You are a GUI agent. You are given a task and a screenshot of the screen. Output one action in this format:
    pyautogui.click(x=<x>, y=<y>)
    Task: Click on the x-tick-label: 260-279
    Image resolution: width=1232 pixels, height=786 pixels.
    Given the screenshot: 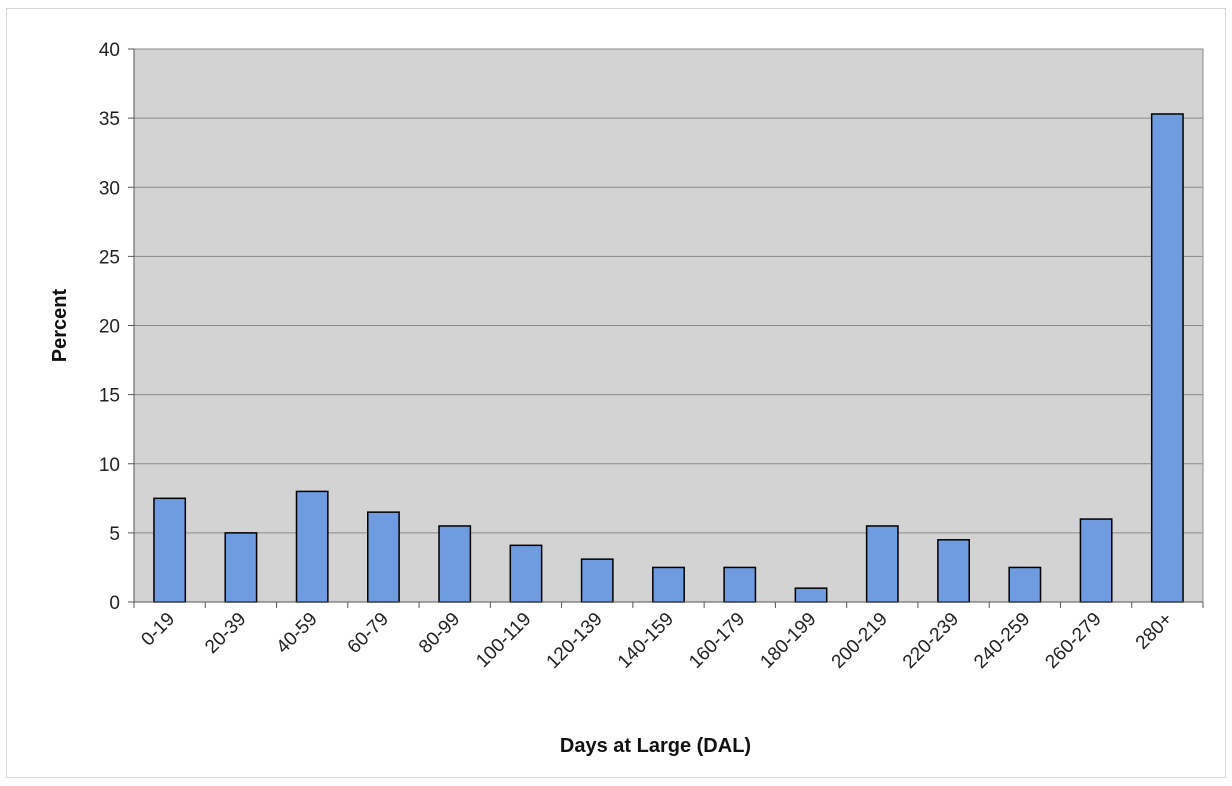 What is the action you would take?
    pyautogui.click(x=1073, y=641)
    